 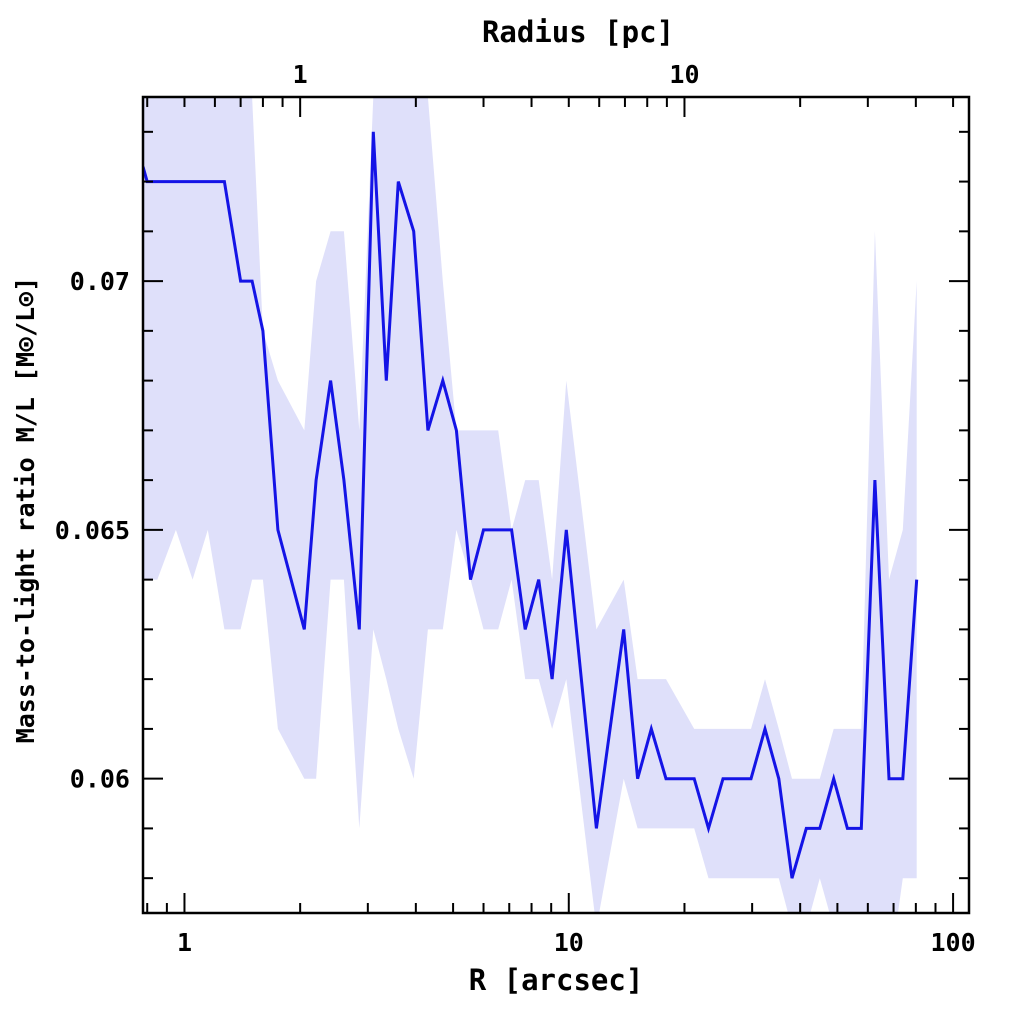 I want to click on y-tick-label: 0.06, so click(x=100, y=779).